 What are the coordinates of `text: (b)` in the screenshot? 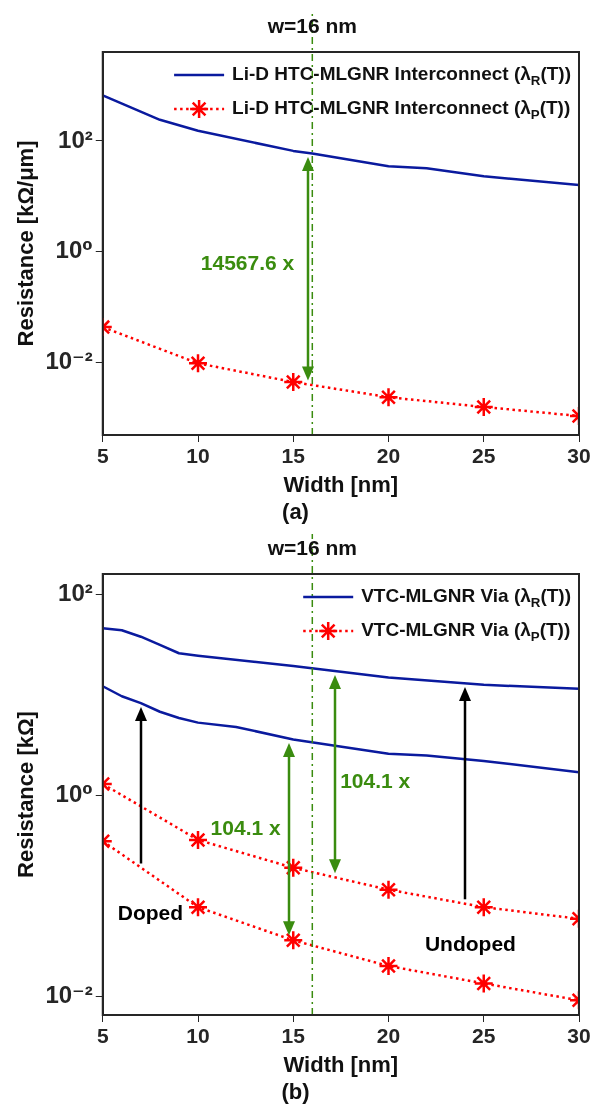 It's located at (295, 1091).